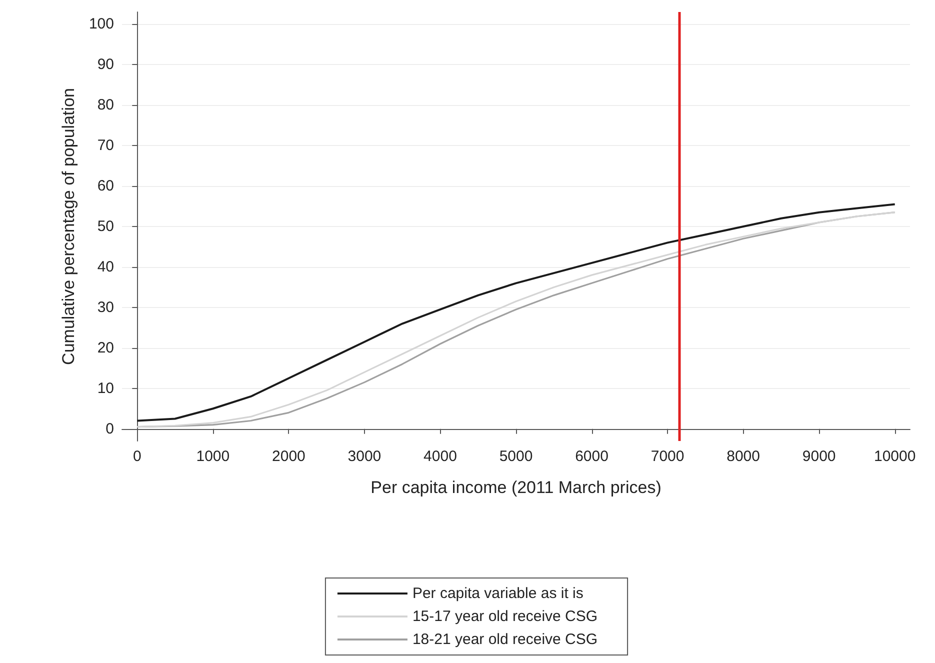  I want to click on x-tick-label: 2000, so click(289, 456).